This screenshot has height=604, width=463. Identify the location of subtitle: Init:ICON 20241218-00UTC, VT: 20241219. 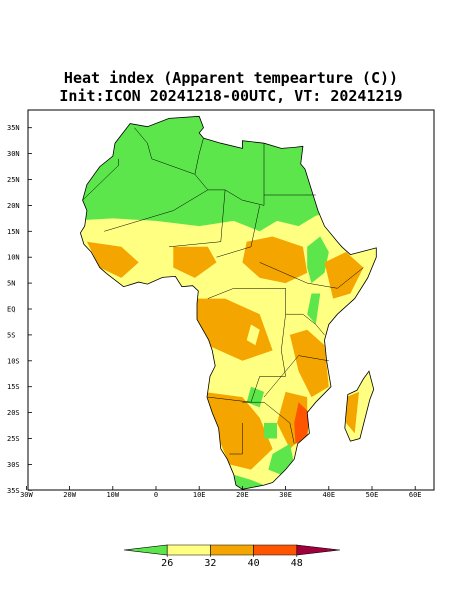
(230, 96).